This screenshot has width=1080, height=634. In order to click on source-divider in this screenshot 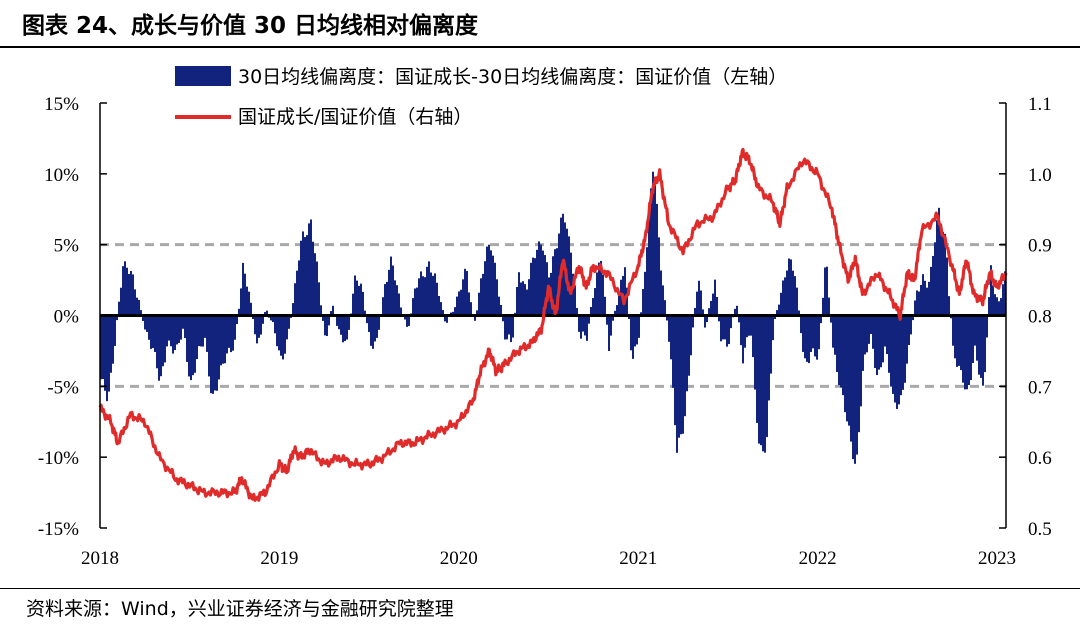, I will do `click(540, 588)`.